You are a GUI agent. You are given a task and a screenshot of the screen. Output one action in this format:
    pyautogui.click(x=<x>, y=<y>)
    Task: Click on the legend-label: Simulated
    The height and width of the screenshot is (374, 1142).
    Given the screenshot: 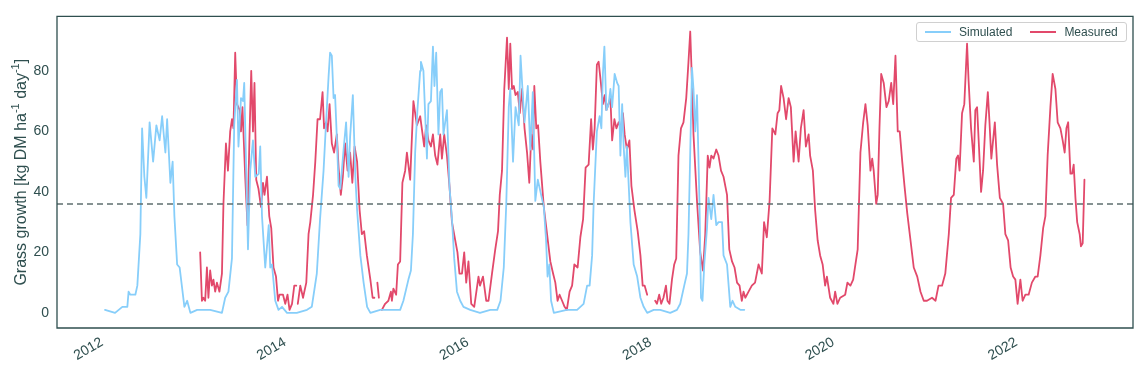 What is the action you would take?
    pyautogui.click(x=986, y=32)
    